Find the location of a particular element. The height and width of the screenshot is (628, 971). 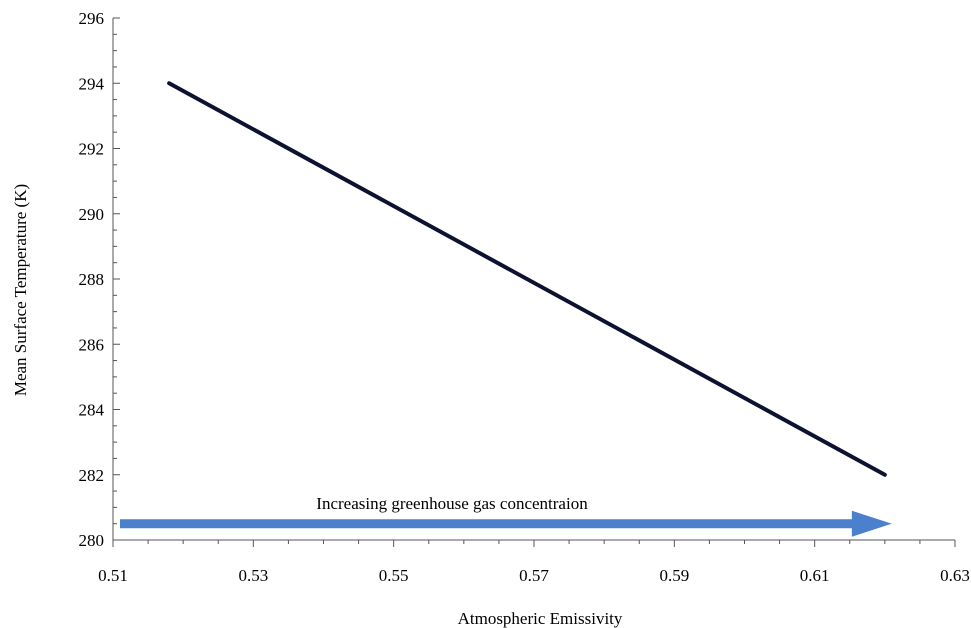

y-tick-label: 292 is located at coordinates (92, 149).